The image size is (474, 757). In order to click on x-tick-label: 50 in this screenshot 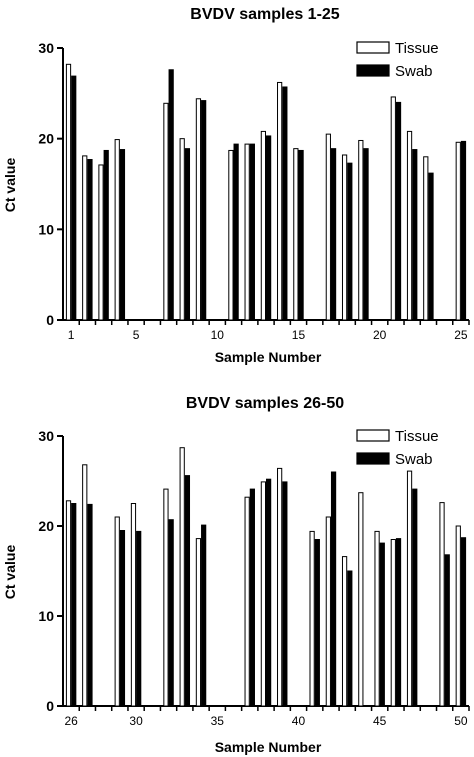, I will do `click(461, 721)`.